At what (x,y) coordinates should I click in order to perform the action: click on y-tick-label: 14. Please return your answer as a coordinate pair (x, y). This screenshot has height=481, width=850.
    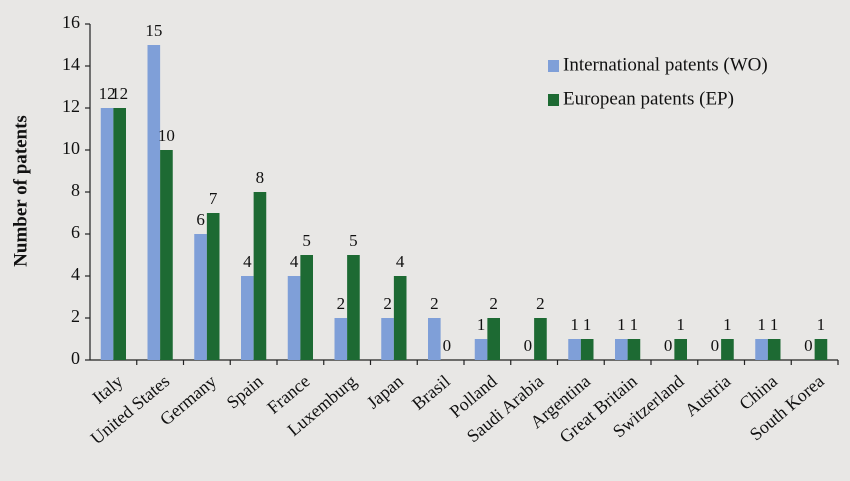
    Looking at the image, I should click on (71, 64).